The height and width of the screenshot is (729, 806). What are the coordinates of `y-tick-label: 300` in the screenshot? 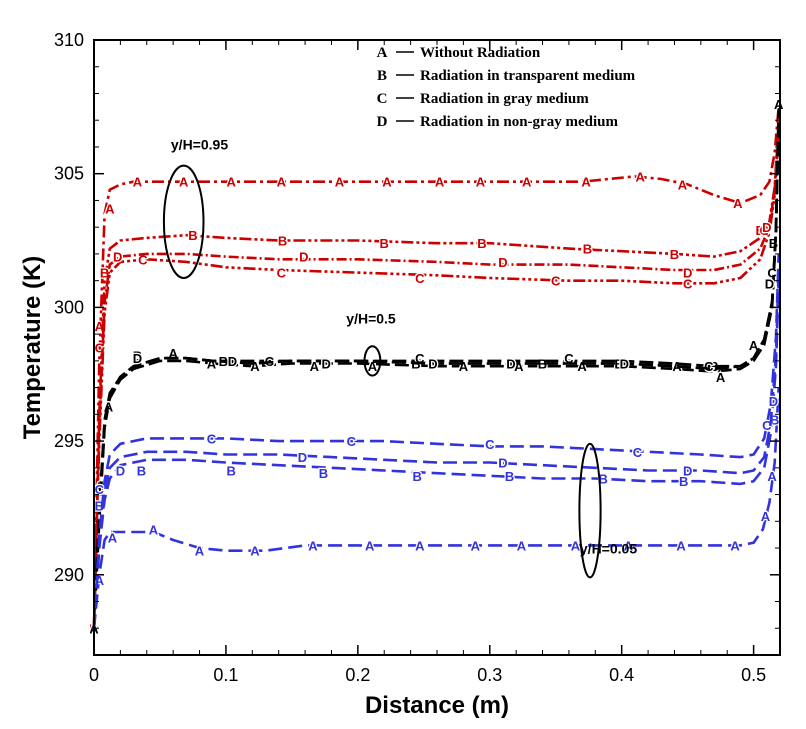 It's located at (69, 307).